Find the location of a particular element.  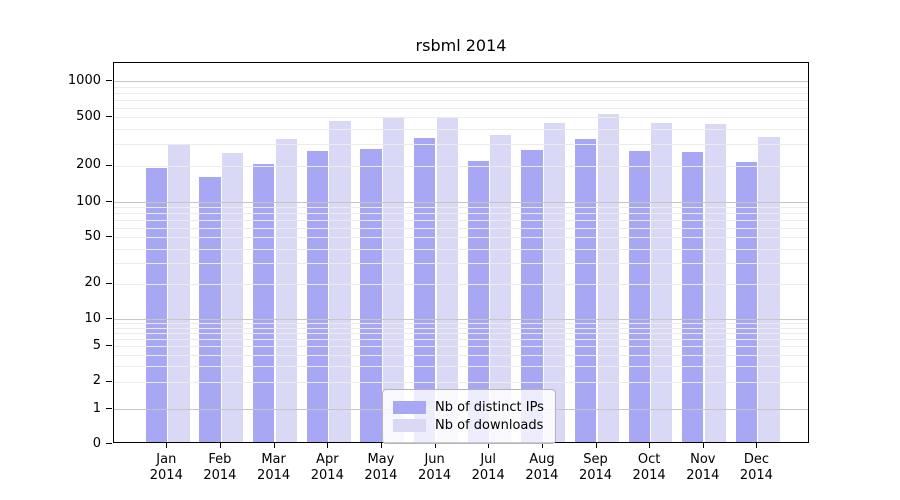

chart-title: rsbml 2014 is located at coordinates (461, 45).